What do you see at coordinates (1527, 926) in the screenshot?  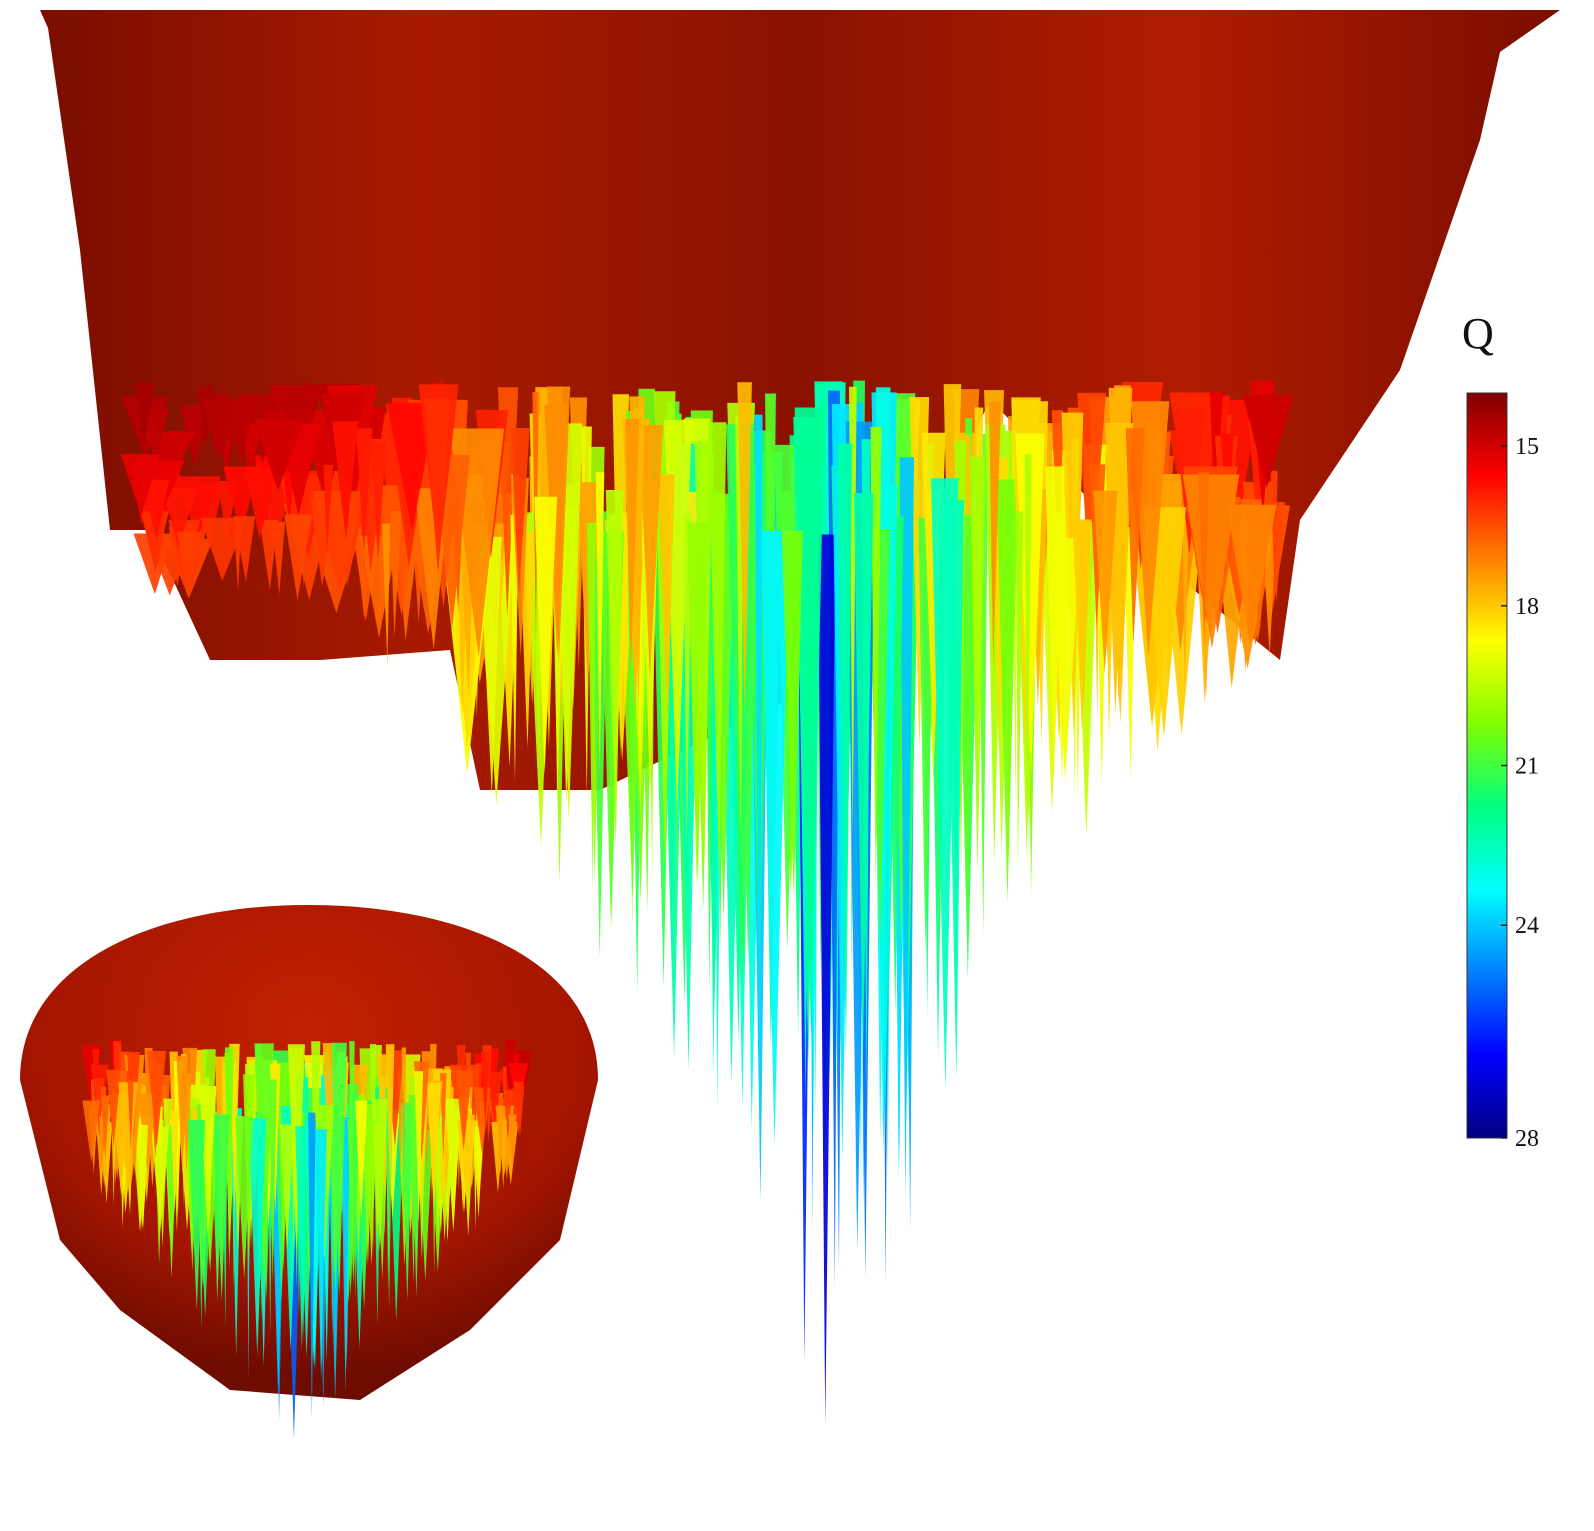 I see `colorbar-tick-label: 24` at bounding box center [1527, 926].